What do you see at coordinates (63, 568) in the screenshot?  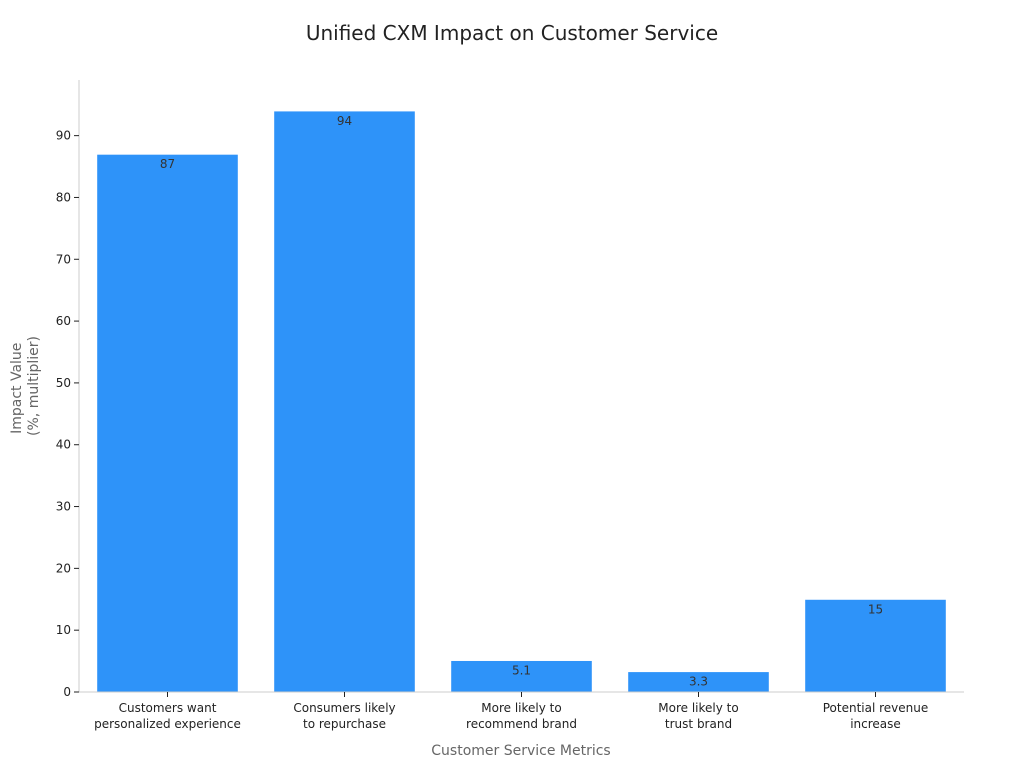 I see `y-tick-label: 20` at bounding box center [63, 568].